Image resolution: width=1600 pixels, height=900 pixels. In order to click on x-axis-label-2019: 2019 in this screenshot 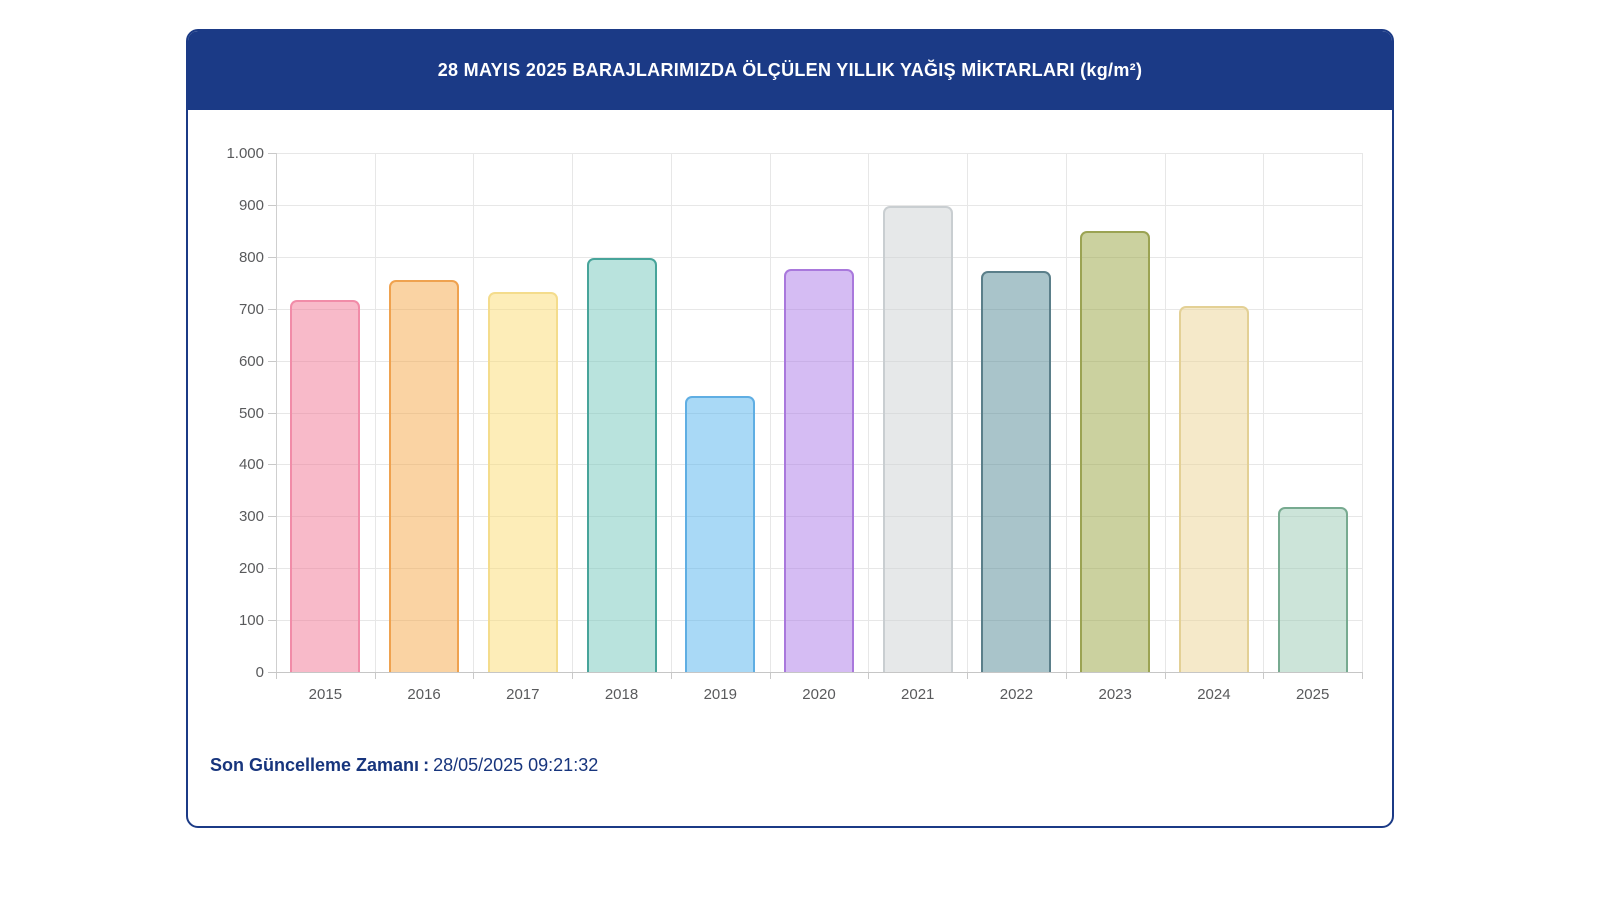, I will do `click(720, 694)`.